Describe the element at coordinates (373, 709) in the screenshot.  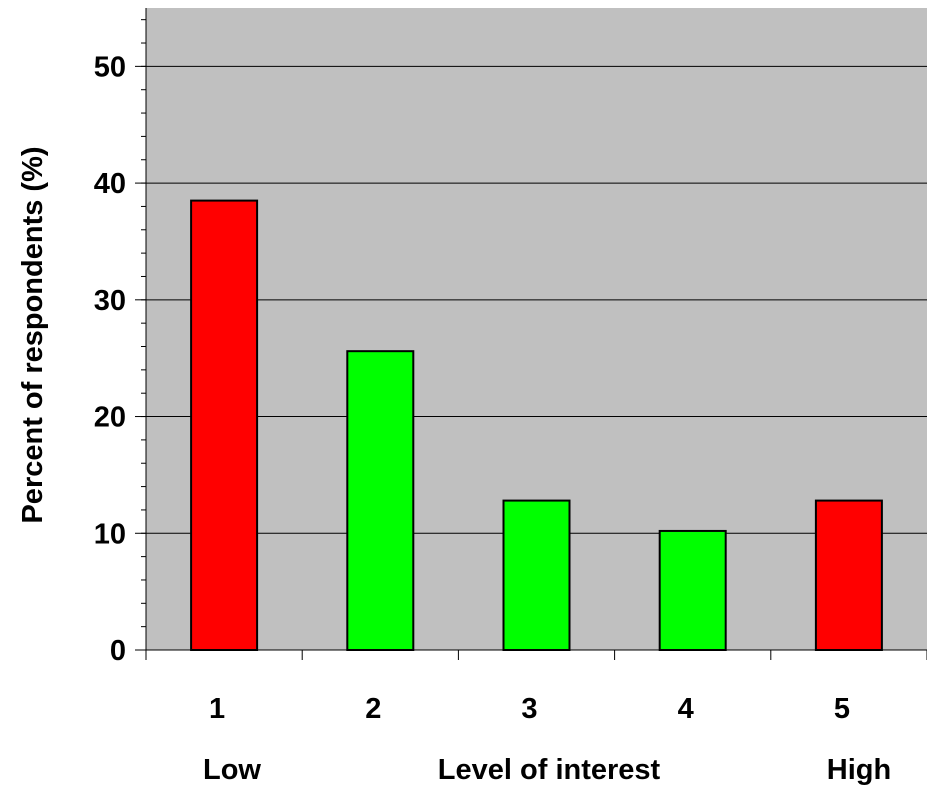
I see `x-tick-label: 2` at that location.